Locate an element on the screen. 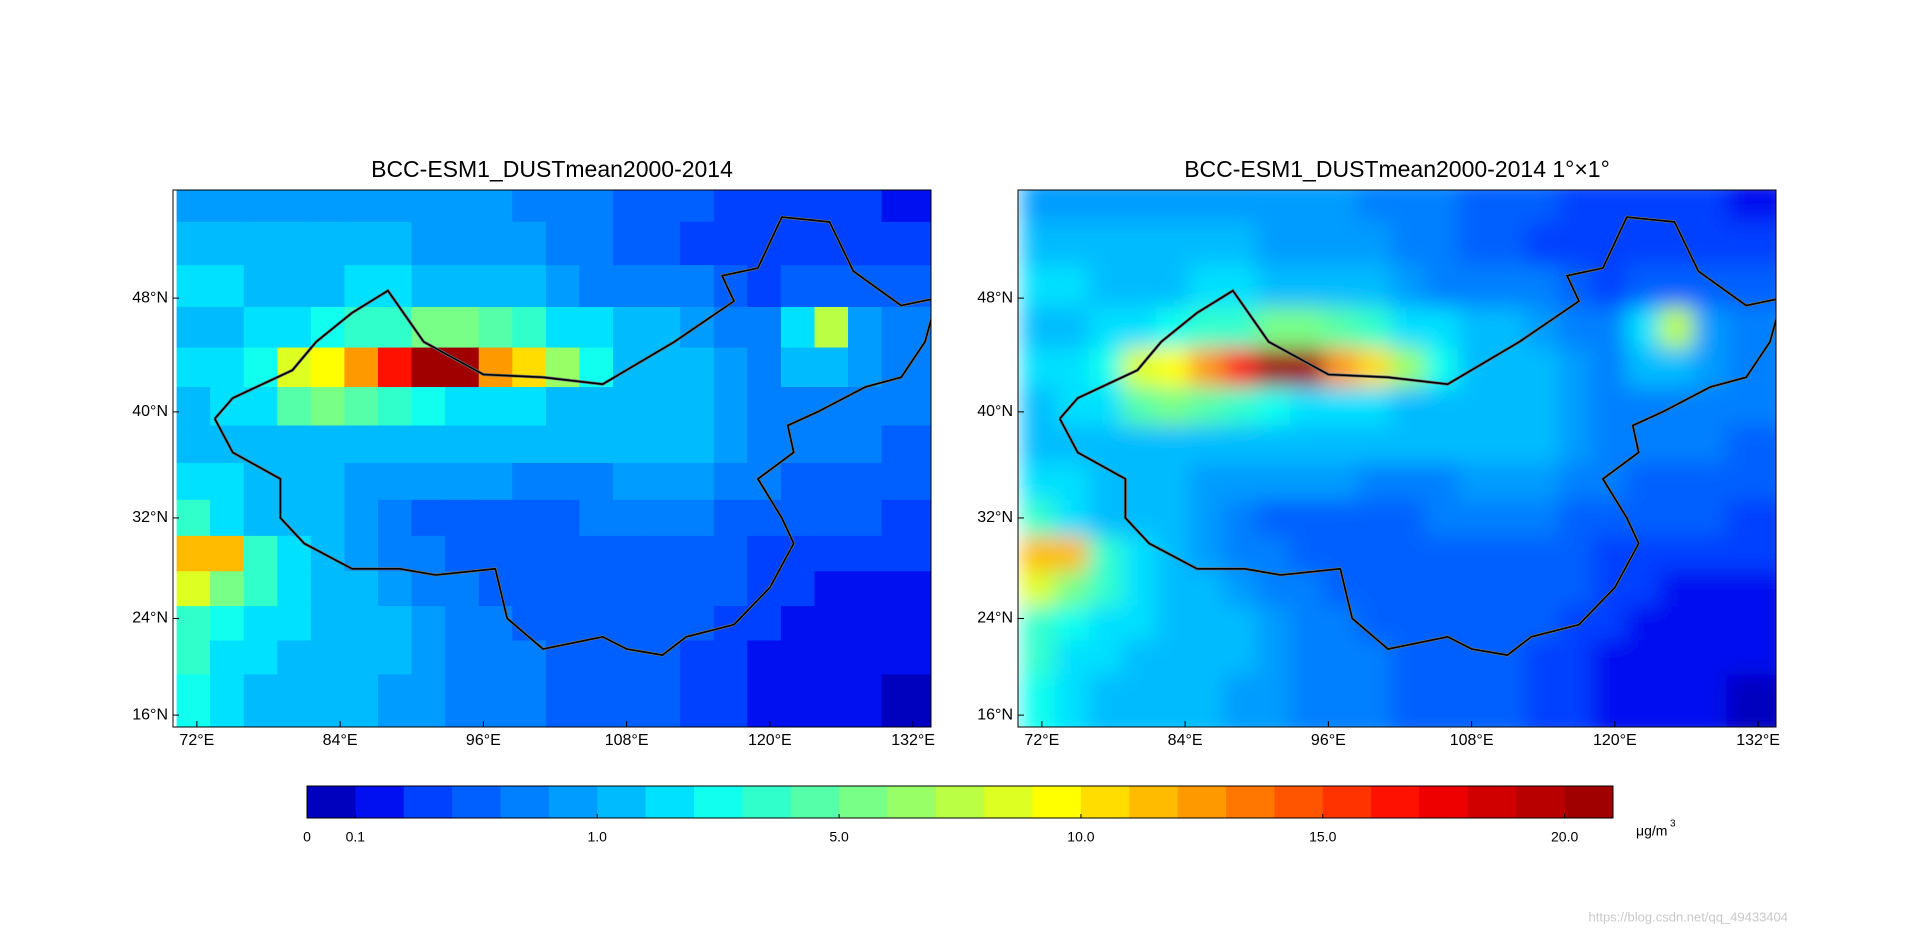  colorbar-segment is located at coordinates (718, 802).